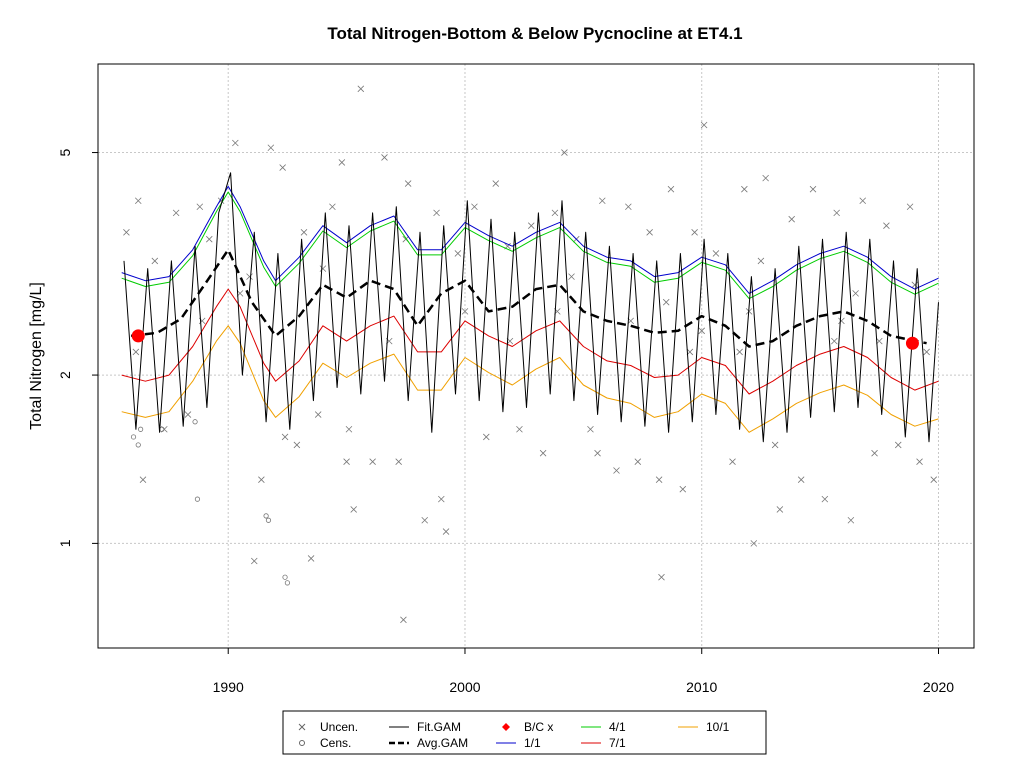 The image size is (1024, 768). Describe the element at coordinates (302, 743) in the screenshot. I see `legend-symbol-cens` at that location.